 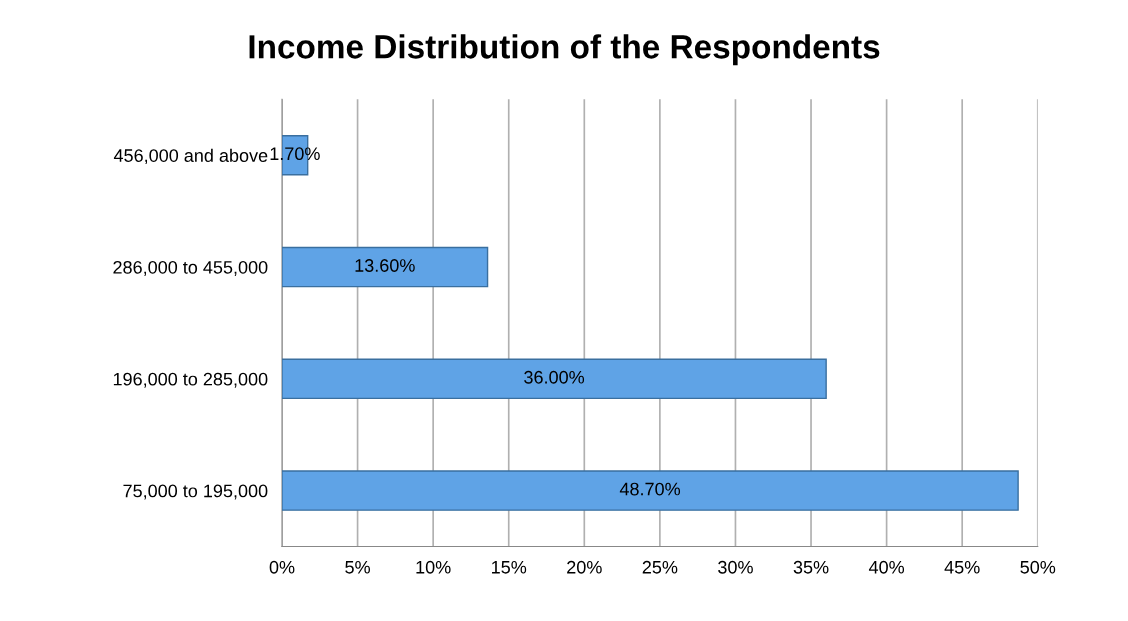 I want to click on data-label: 36.00%, so click(x=554, y=377).